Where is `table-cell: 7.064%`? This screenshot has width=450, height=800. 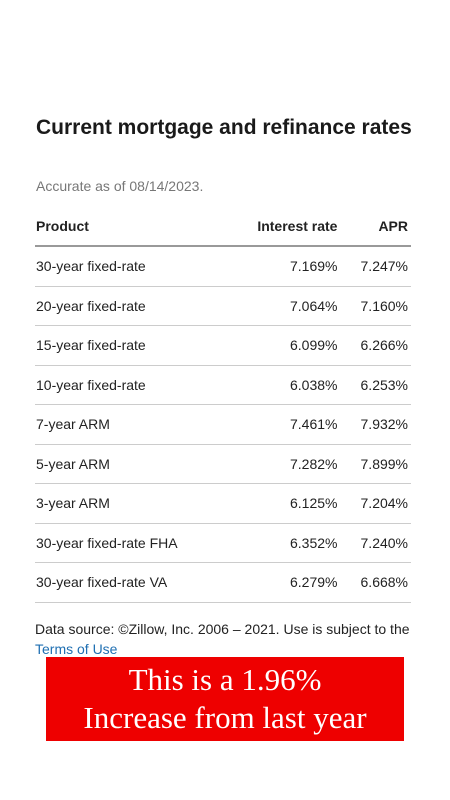 table-cell: 7.064% is located at coordinates (283, 306).